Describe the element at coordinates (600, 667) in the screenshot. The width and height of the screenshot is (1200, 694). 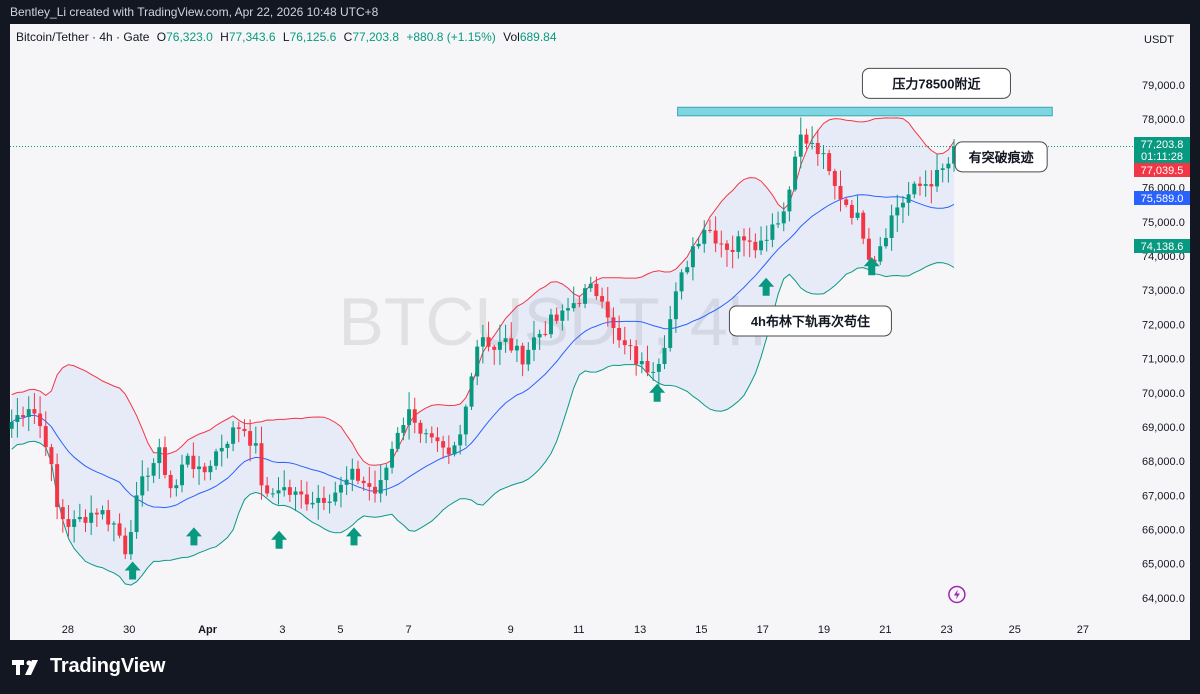
I see `footer-bar` at that location.